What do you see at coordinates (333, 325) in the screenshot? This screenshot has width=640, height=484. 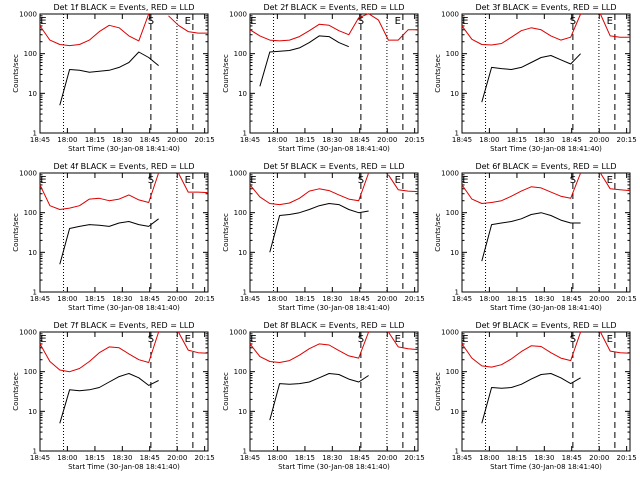 I see `panel-title: Det 8f BLACK = Events, RED = LLD` at bounding box center [333, 325].